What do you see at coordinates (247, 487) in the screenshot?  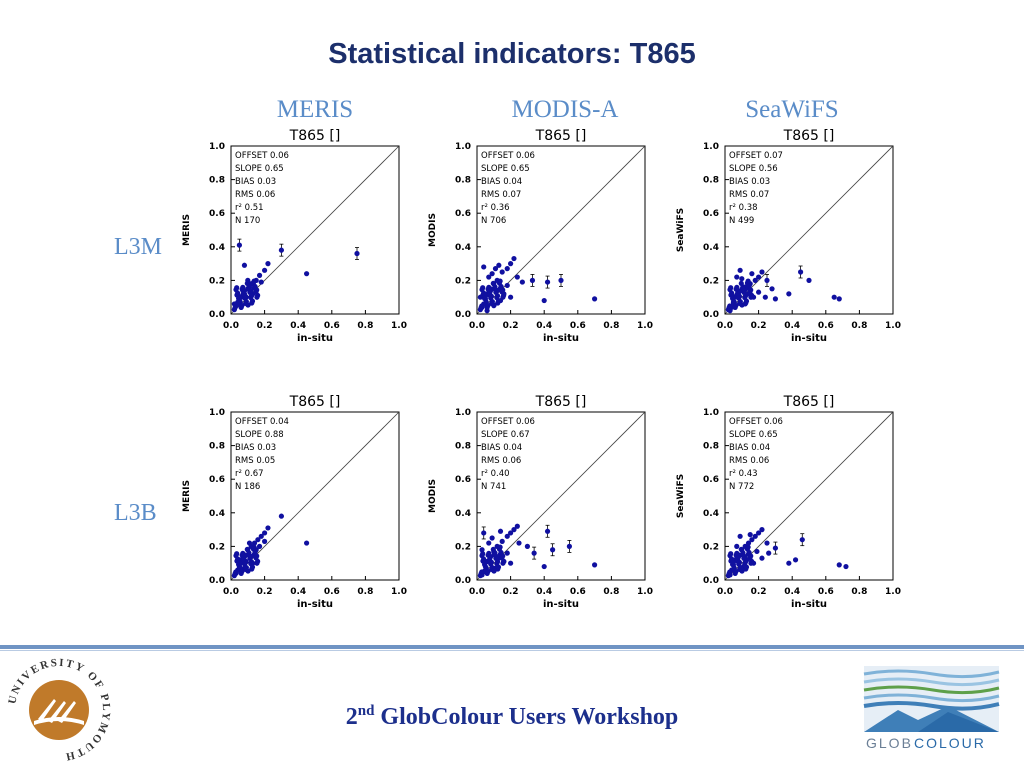 I see `stat-line: N 186` at bounding box center [247, 487].